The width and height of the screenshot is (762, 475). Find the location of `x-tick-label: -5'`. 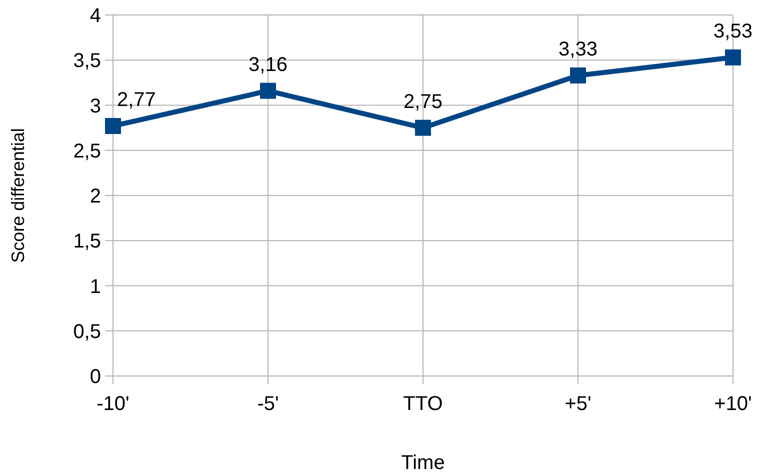

x-tick-label: -5' is located at coordinates (268, 404).